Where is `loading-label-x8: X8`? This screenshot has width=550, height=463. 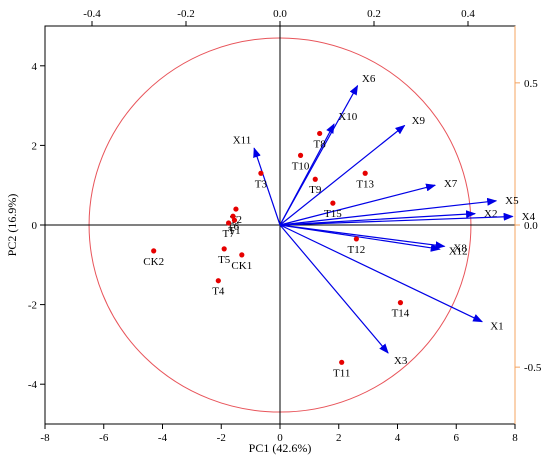
loading-label-x8: X8 is located at coordinates (460, 248).